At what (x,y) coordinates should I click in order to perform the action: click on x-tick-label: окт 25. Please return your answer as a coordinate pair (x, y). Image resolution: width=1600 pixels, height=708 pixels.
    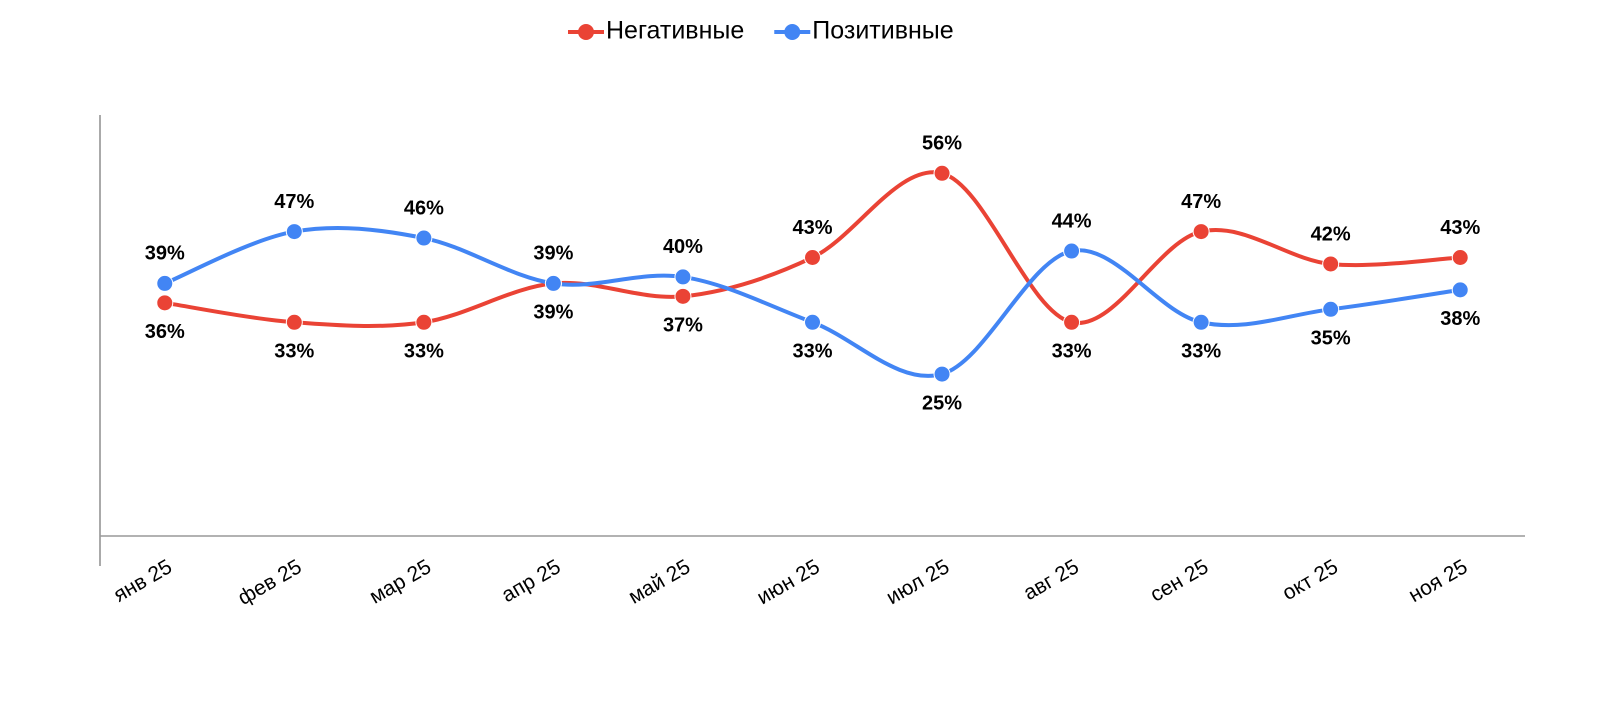
    Looking at the image, I should click on (1310, 580).